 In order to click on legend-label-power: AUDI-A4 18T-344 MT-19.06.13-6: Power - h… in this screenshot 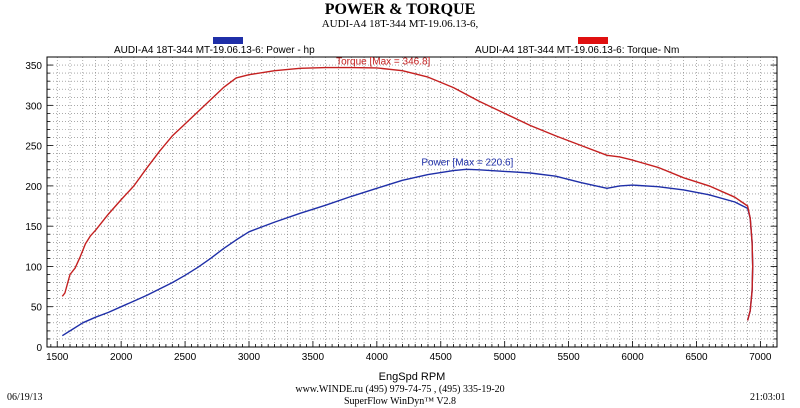, I will do `click(214, 50)`.